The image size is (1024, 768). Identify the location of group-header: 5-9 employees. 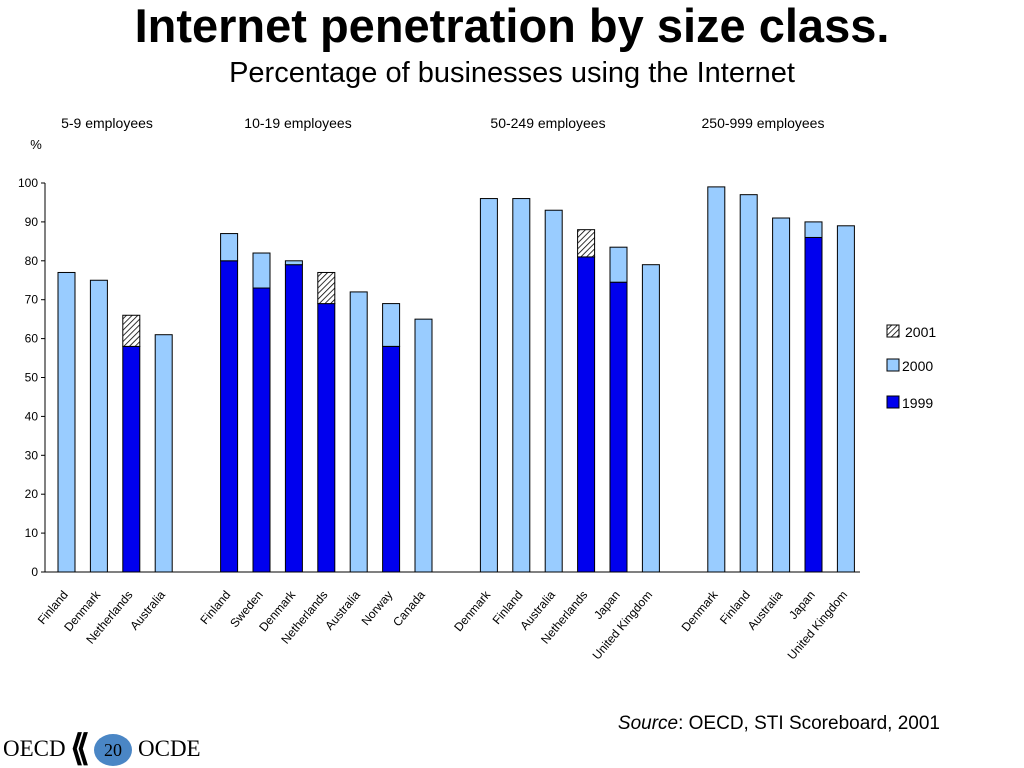
(107, 123).